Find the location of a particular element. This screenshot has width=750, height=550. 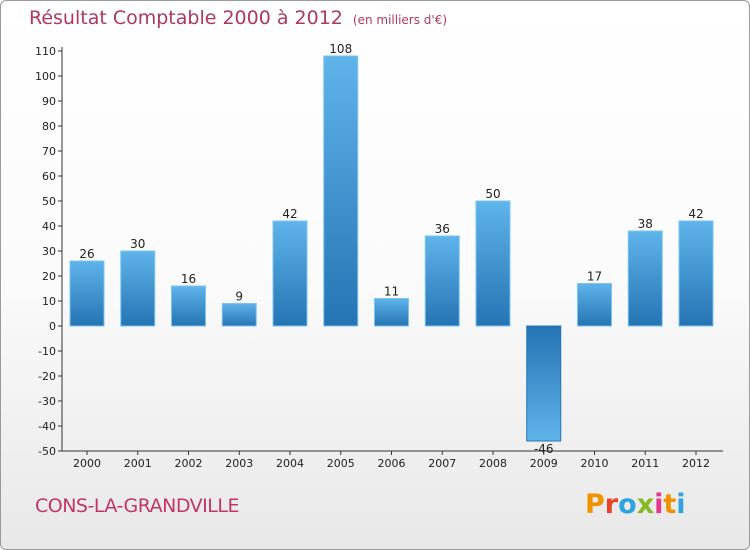

data-label-2003: 9 is located at coordinates (239, 297).